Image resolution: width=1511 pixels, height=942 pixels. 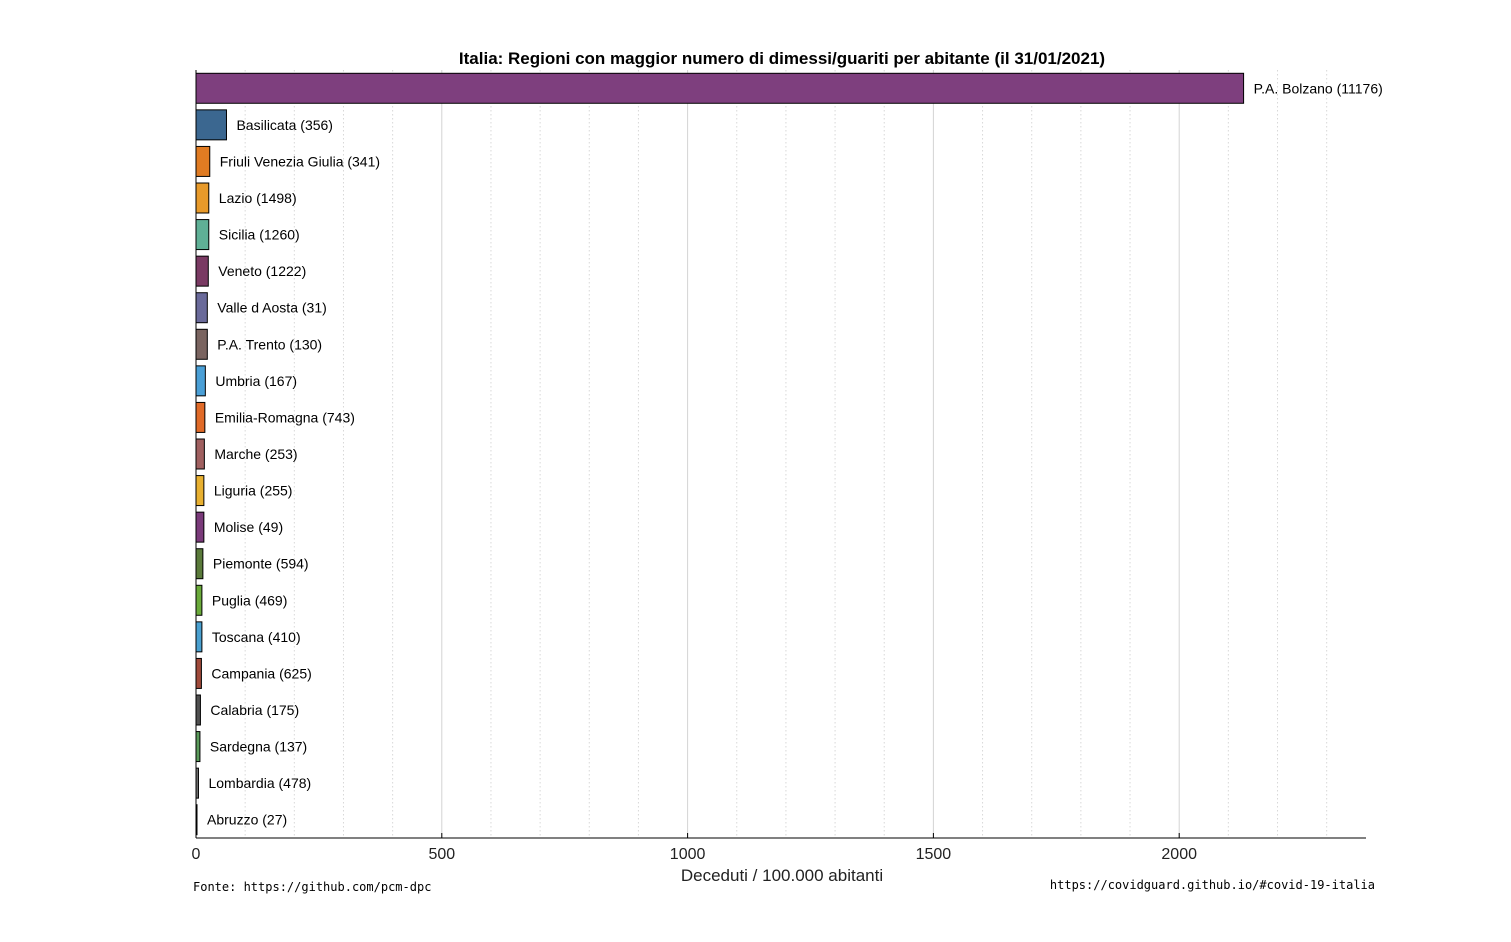 What do you see at coordinates (271, 308) in the screenshot?
I see `bar-label: Valle d Aosta (31)` at bounding box center [271, 308].